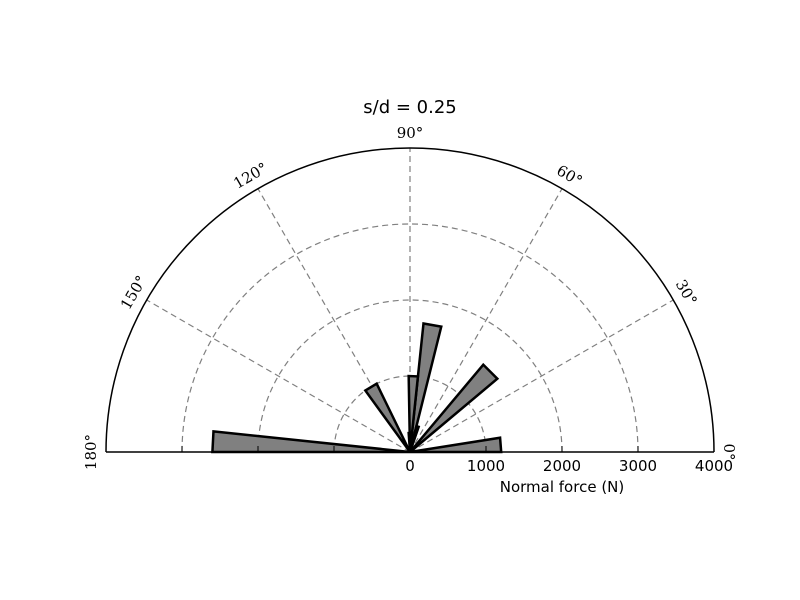  Describe the element at coordinates (562, 466) in the screenshot. I see `radial-tick-label-2000: 2000` at that location.